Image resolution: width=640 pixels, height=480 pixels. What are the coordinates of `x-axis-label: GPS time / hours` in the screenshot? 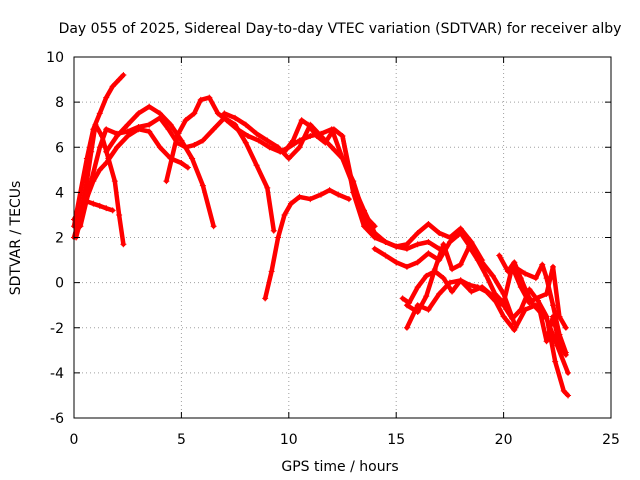 It's located at (339, 467).